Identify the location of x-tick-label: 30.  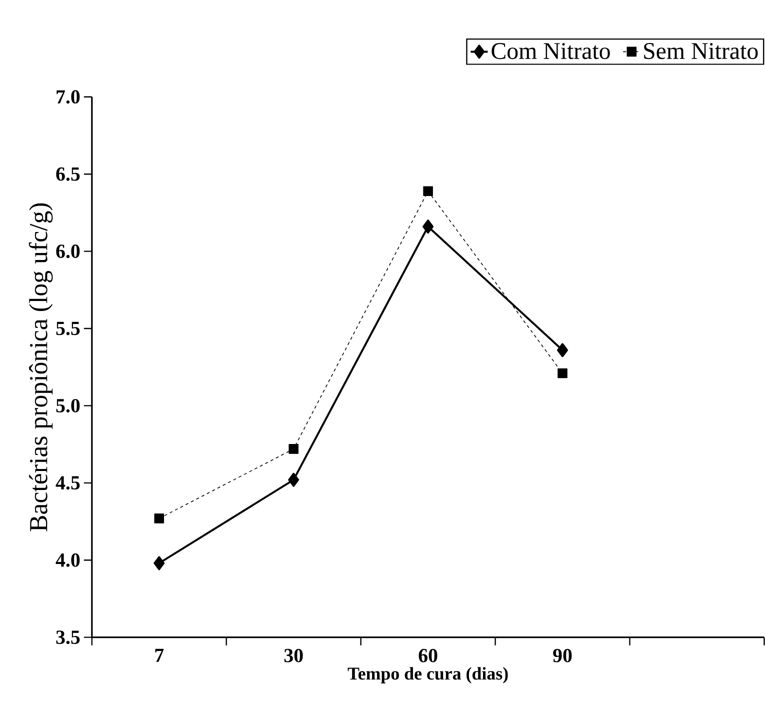
(293, 655).